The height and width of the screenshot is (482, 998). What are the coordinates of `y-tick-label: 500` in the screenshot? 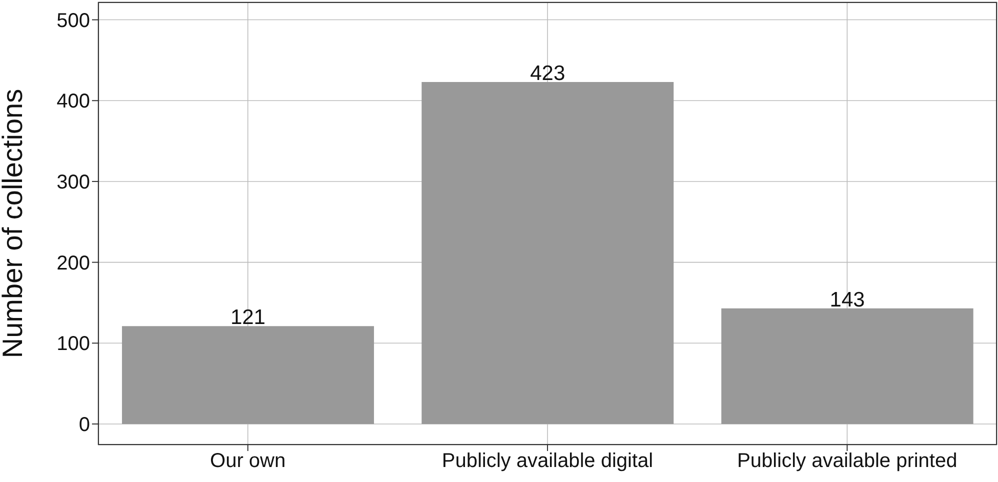 It's located at (73, 21).